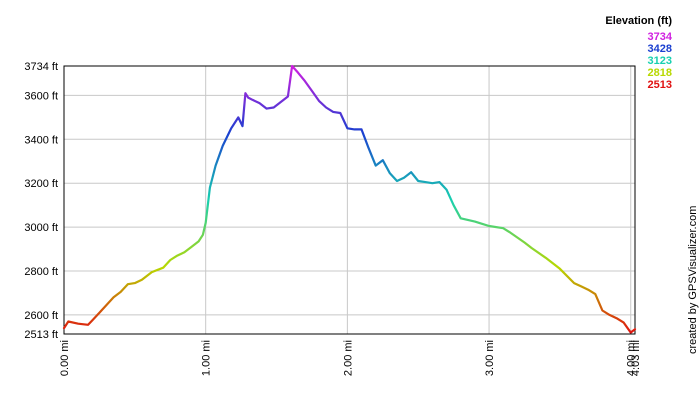 The height and width of the screenshot is (400, 700). Describe the element at coordinates (41, 184) in the screenshot. I see `y-tick-label: 3200 ft` at that location.